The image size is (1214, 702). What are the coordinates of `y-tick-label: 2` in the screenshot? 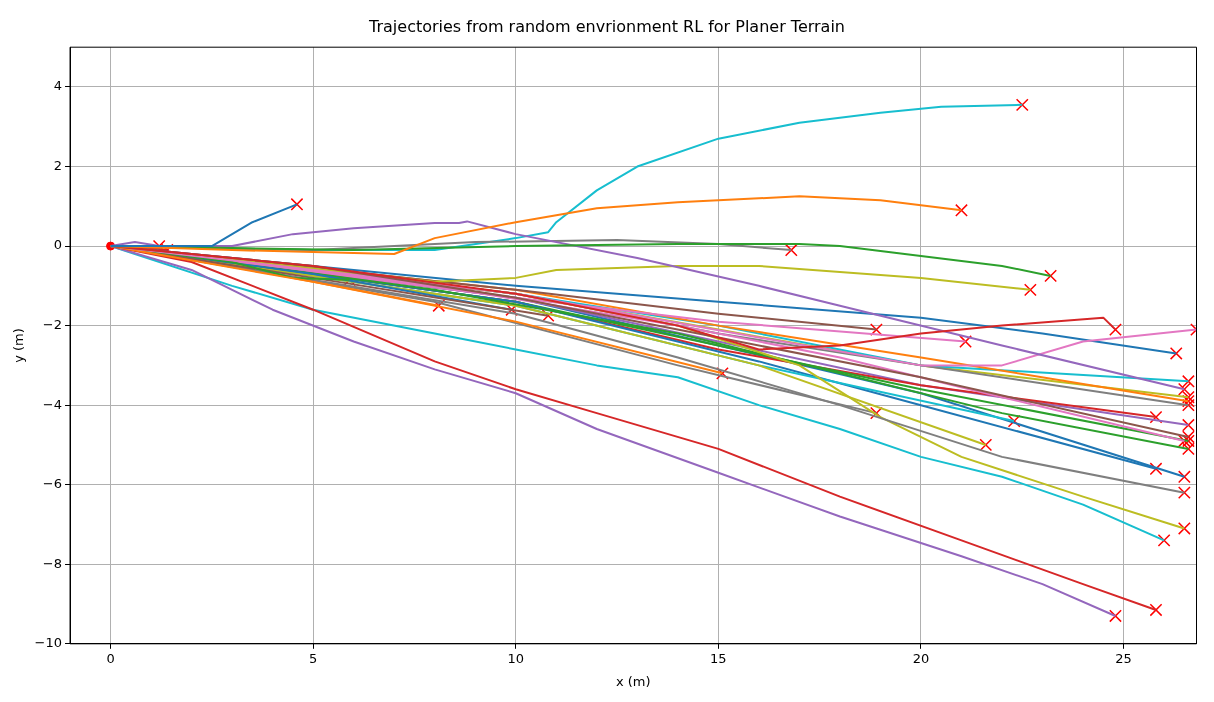 It's located at (58, 165).